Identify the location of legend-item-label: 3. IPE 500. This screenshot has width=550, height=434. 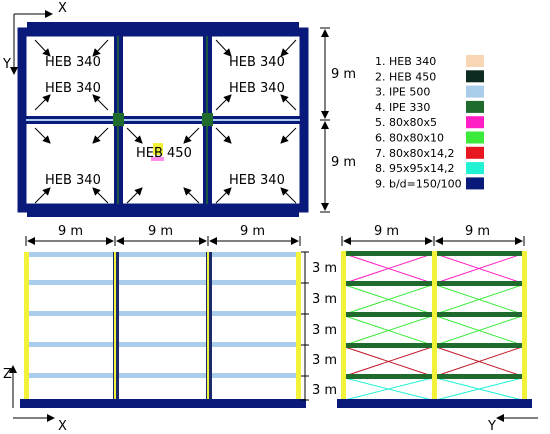
(402, 92).